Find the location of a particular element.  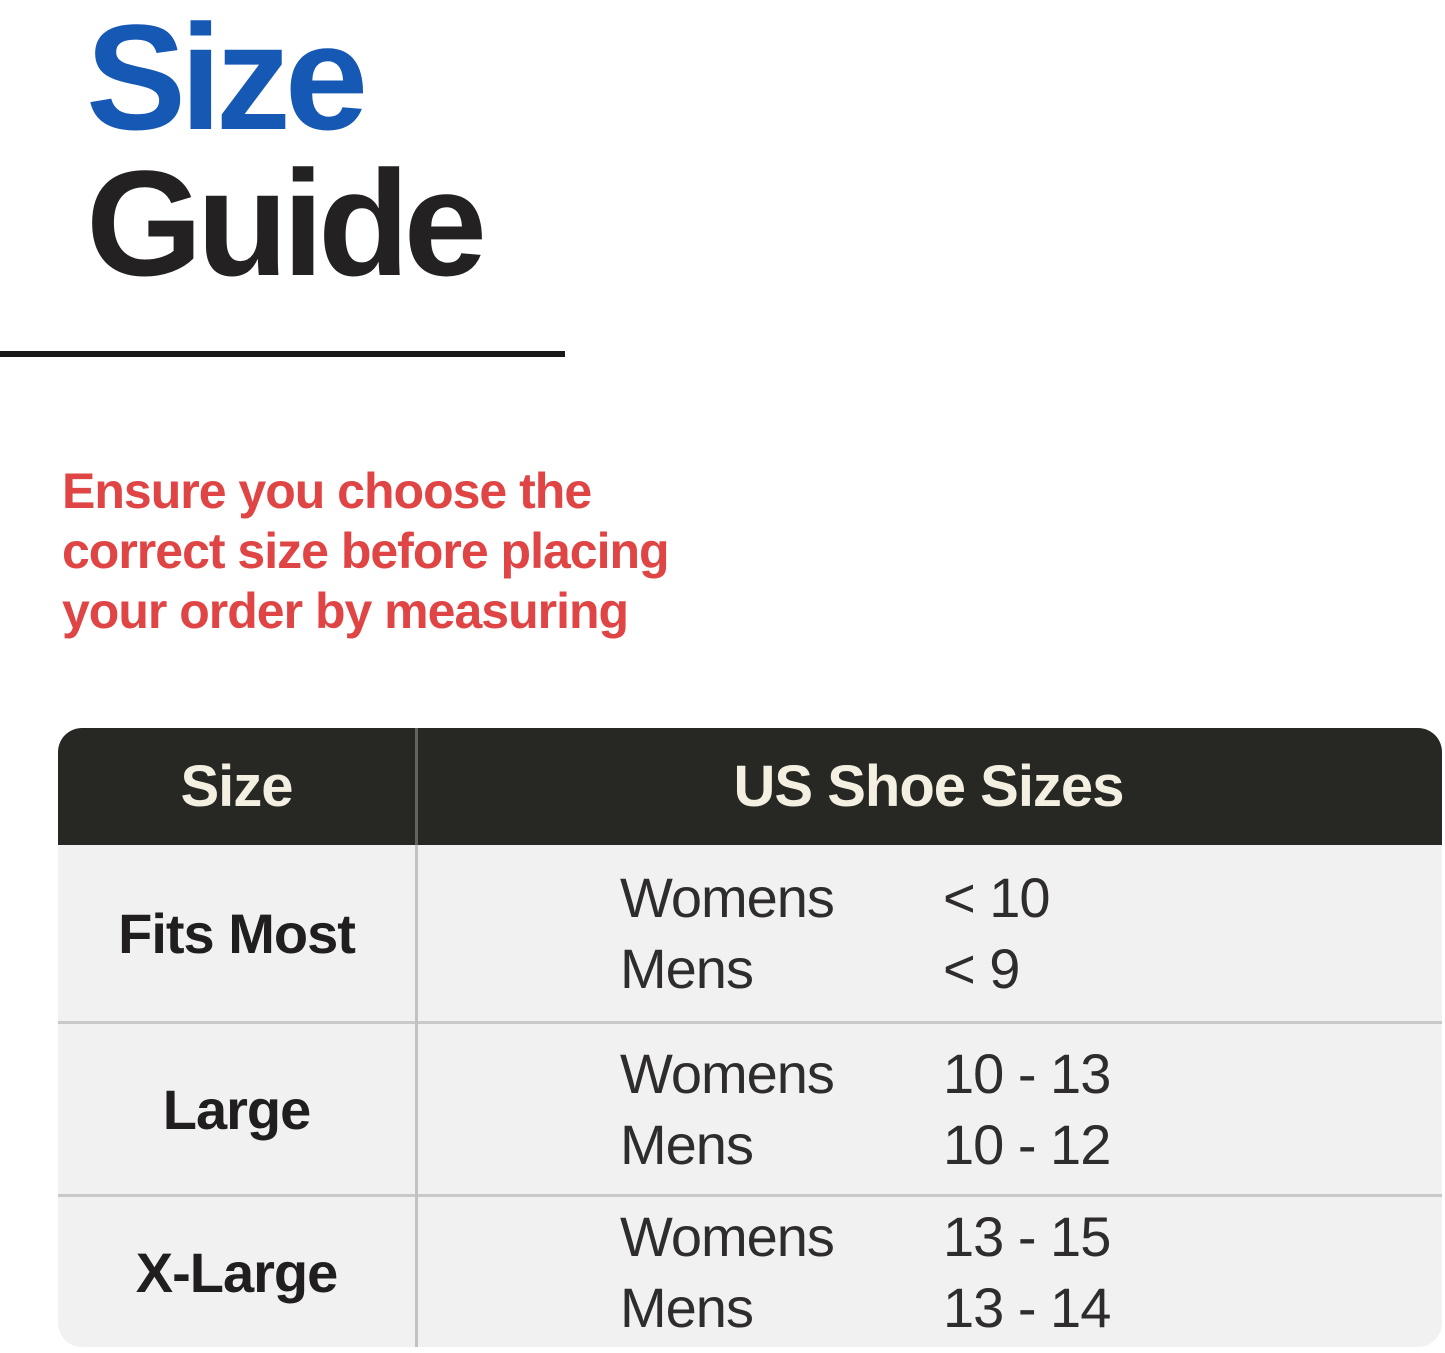

size-range-value: 10 - 12 is located at coordinates (1027, 1144).